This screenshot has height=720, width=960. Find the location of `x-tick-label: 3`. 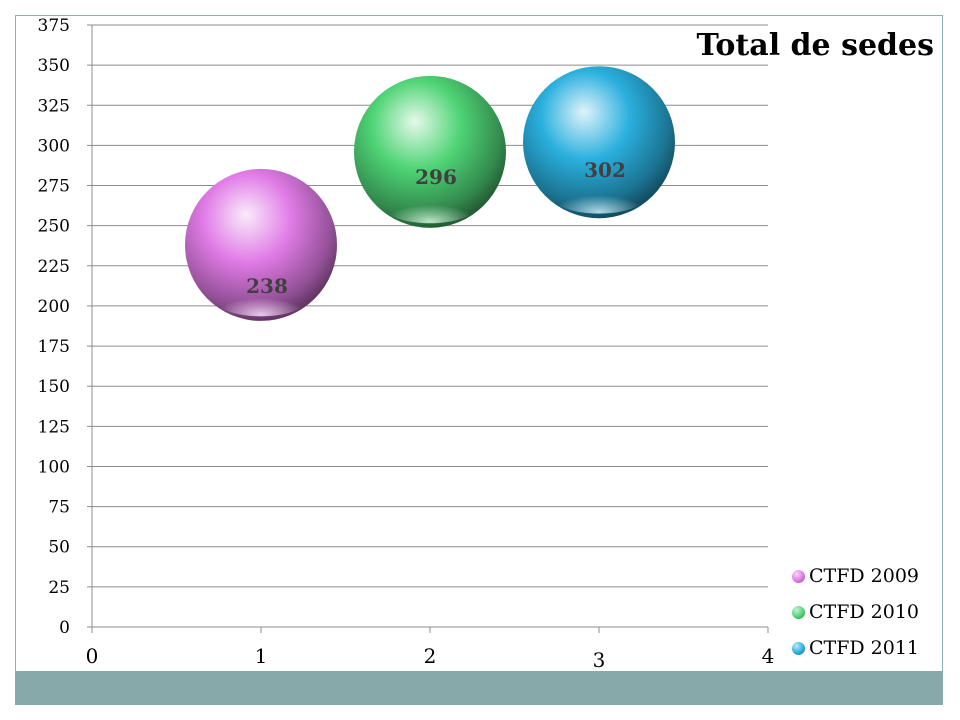

x-tick-label: 3 is located at coordinates (599, 660).